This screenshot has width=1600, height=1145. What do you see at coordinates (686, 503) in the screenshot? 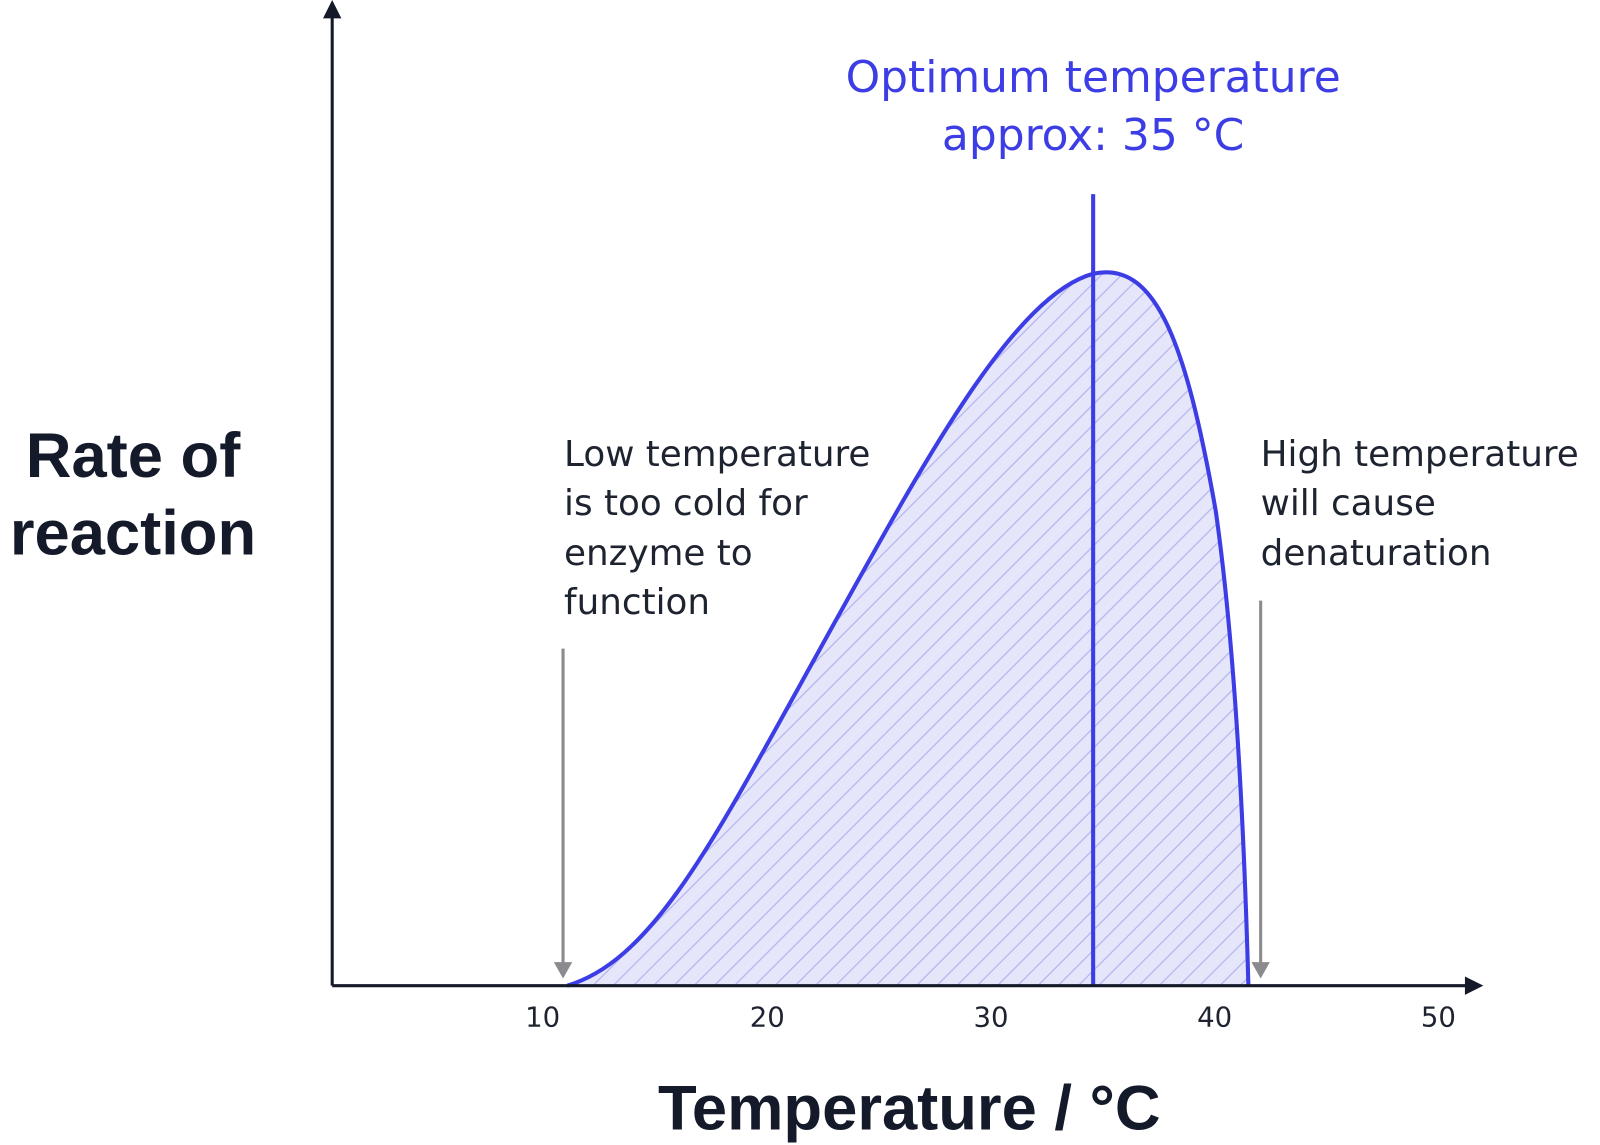
I see `low-annotation: is too cold for` at bounding box center [686, 503].